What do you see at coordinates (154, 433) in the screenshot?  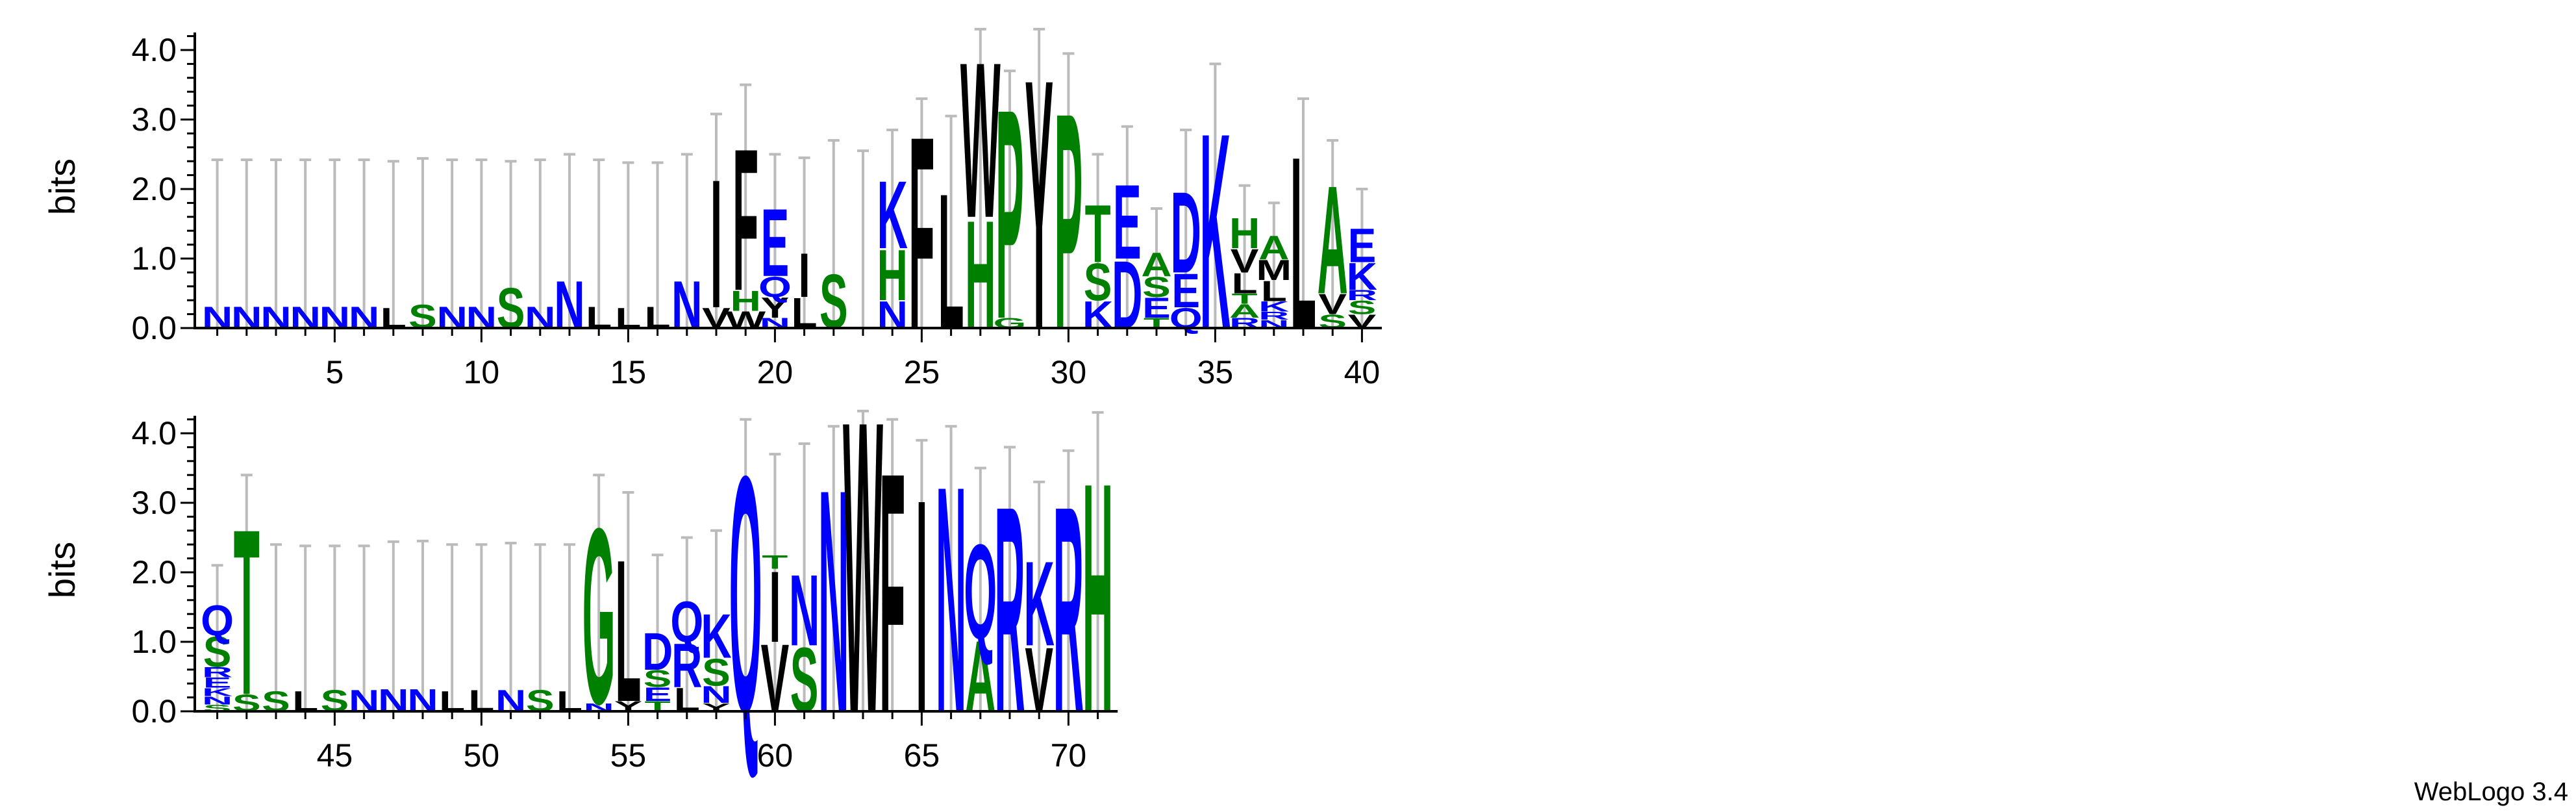 I see `y-tick-label: 4.0` at bounding box center [154, 433].